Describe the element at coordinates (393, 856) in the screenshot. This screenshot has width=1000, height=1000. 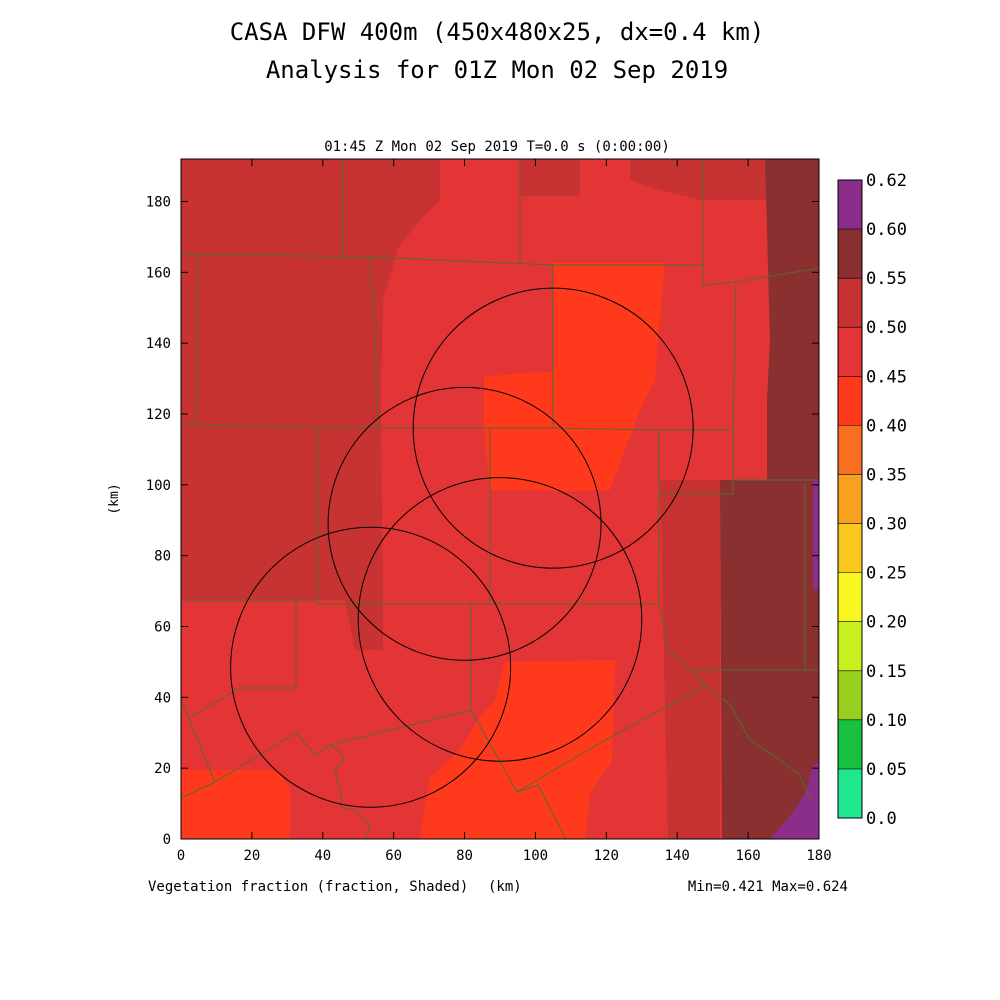
I see `x-tick-label: 60` at that location.